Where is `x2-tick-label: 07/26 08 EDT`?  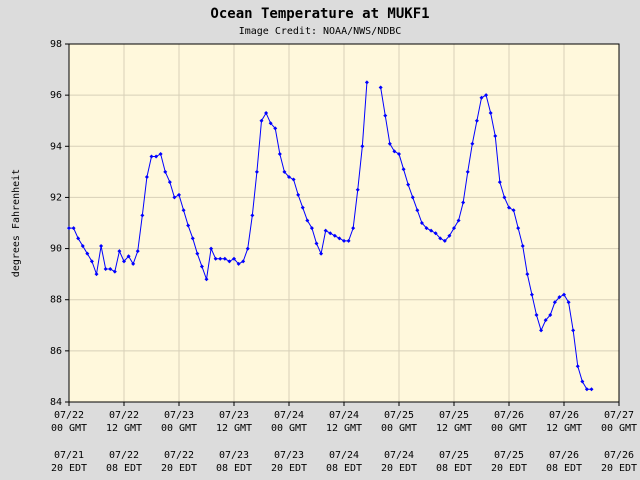 x2-tick-label: 07/26 08 EDT is located at coordinates (564, 462).